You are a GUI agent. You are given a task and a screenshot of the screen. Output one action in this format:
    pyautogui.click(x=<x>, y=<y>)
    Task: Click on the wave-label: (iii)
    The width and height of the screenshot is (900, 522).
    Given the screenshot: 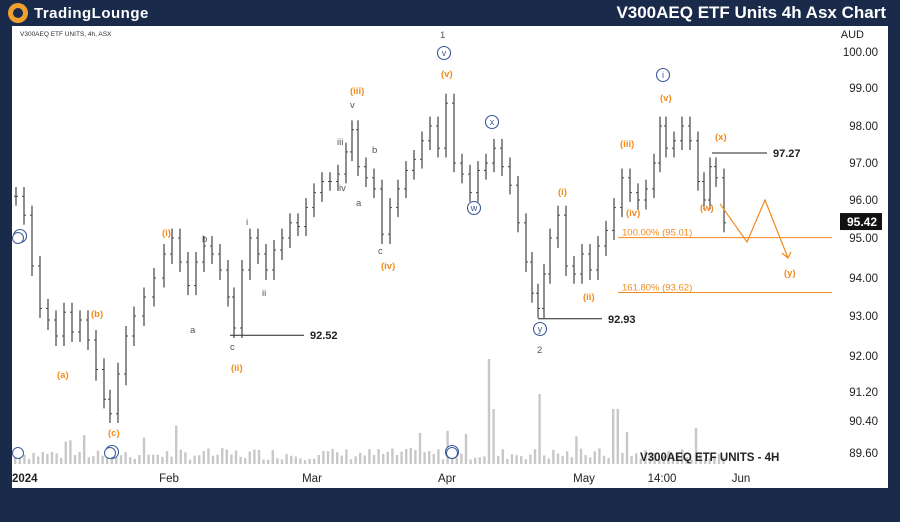 What is the action you would take?
    pyautogui.click(x=357, y=91)
    